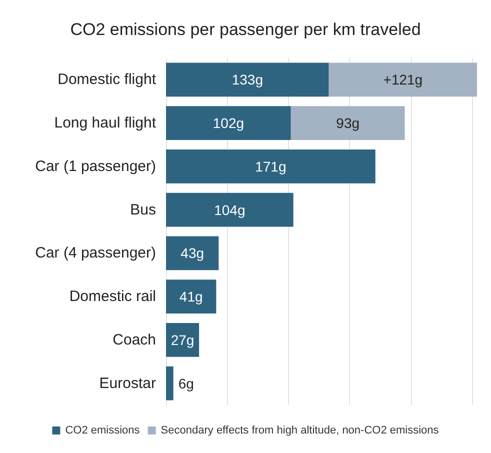 This screenshot has height=453, width=491. What do you see at coordinates (186, 383) in the screenshot?
I see `data-label: 6g` at bounding box center [186, 383].